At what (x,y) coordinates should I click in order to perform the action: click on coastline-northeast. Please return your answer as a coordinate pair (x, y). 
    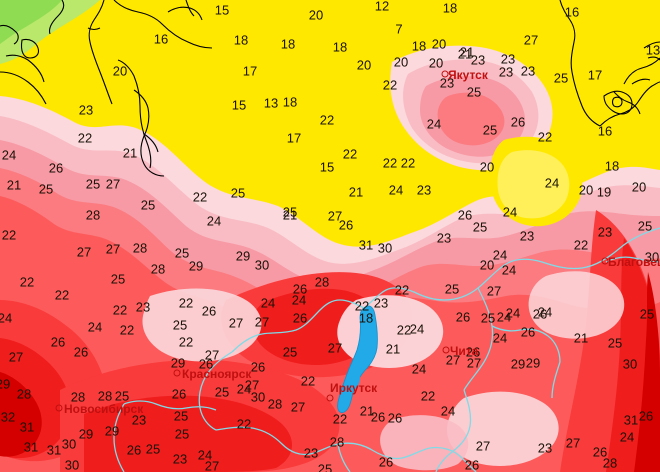
    Looking at the image, I should click on (609, 63).